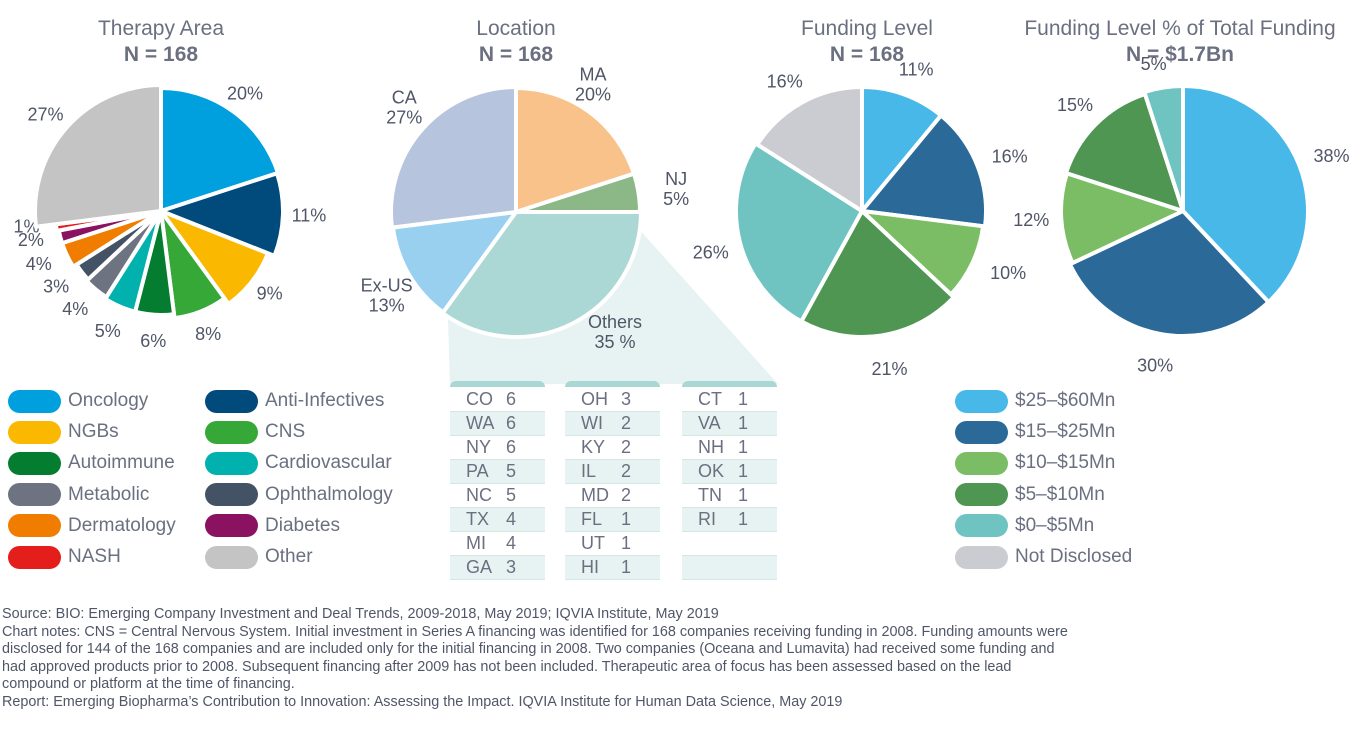 The height and width of the screenshot is (730, 1352). Describe the element at coordinates (27, 227) in the screenshot. I see `pie-label-nash: 1%` at that location.